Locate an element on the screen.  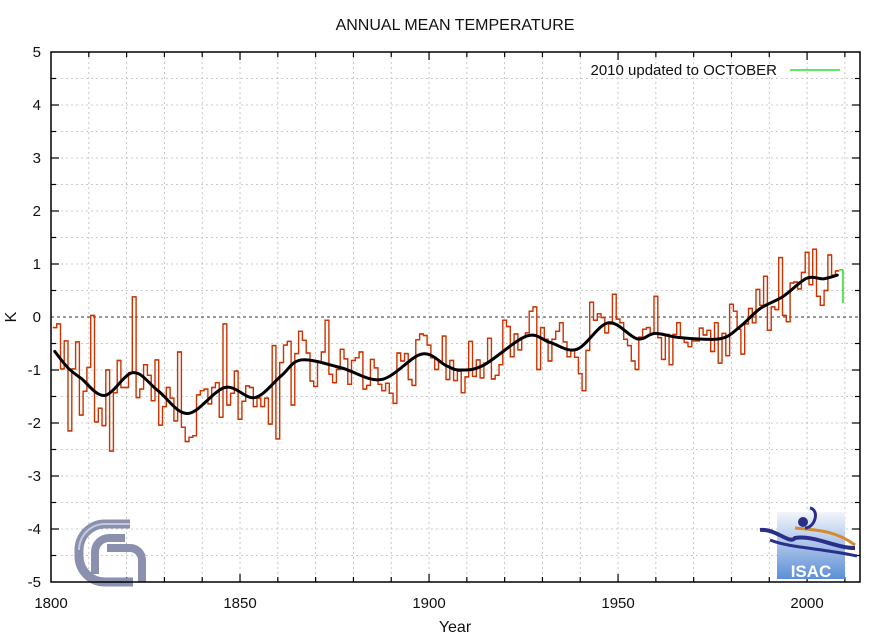
y-tick-labels: -5 -4 -3 -2 -1 0 1 2 3 4 5 is located at coordinates (34, 317).